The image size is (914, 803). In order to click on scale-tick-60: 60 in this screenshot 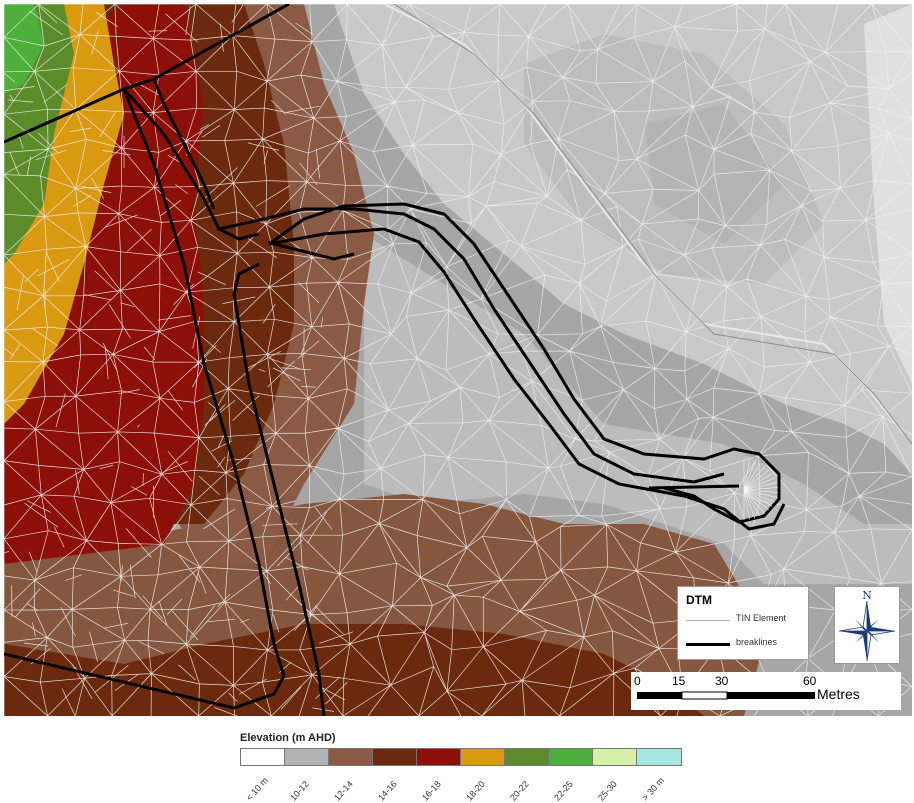, I will do `click(810, 681)`.